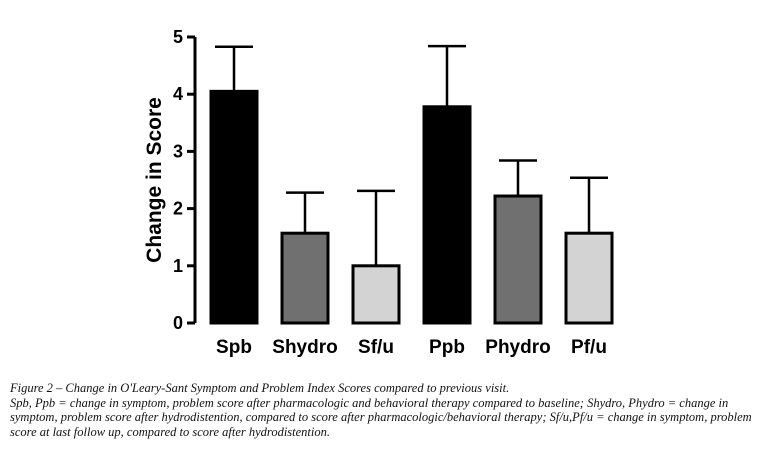 This screenshot has width=768, height=462. Describe the element at coordinates (304, 347) in the screenshot. I see `x-category-label: Shydro` at that location.